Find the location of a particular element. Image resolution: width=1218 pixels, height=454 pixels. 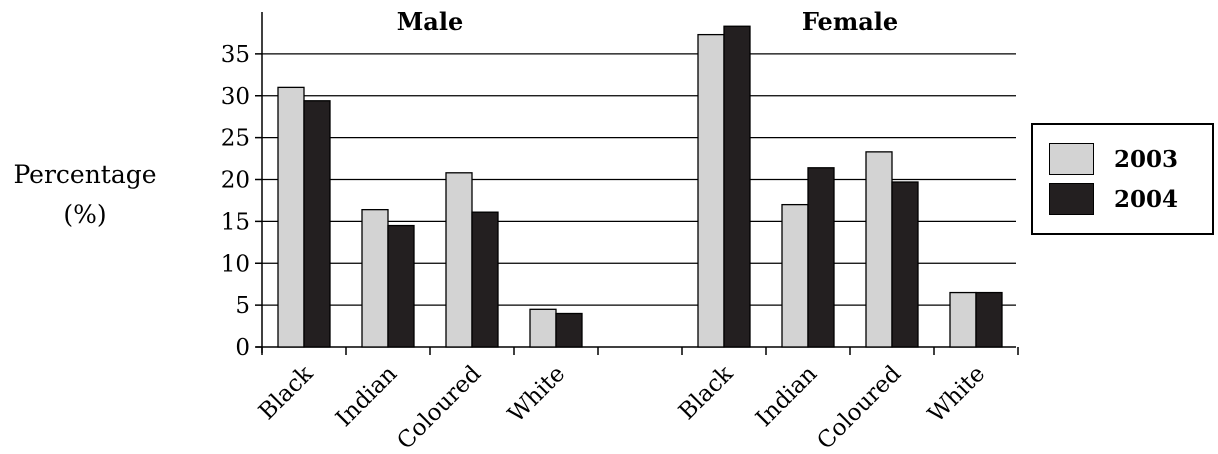

y-tick-label-15: 15 is located at coordinates (235, 222).